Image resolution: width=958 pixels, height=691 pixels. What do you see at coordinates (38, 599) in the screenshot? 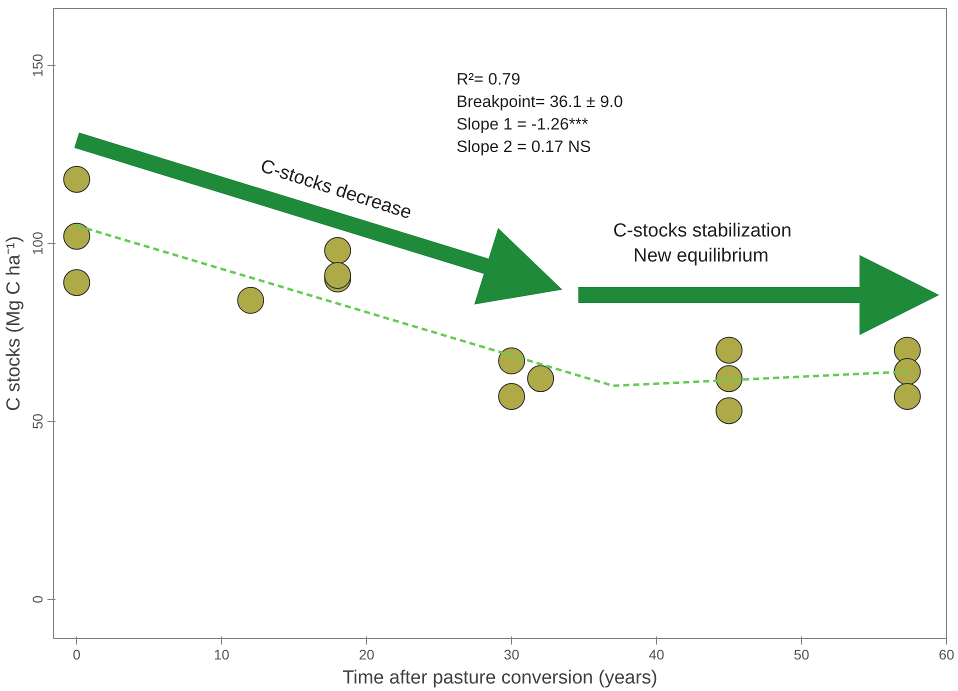
I see `y-tick-label: 0` at bounding box center [38, 599].